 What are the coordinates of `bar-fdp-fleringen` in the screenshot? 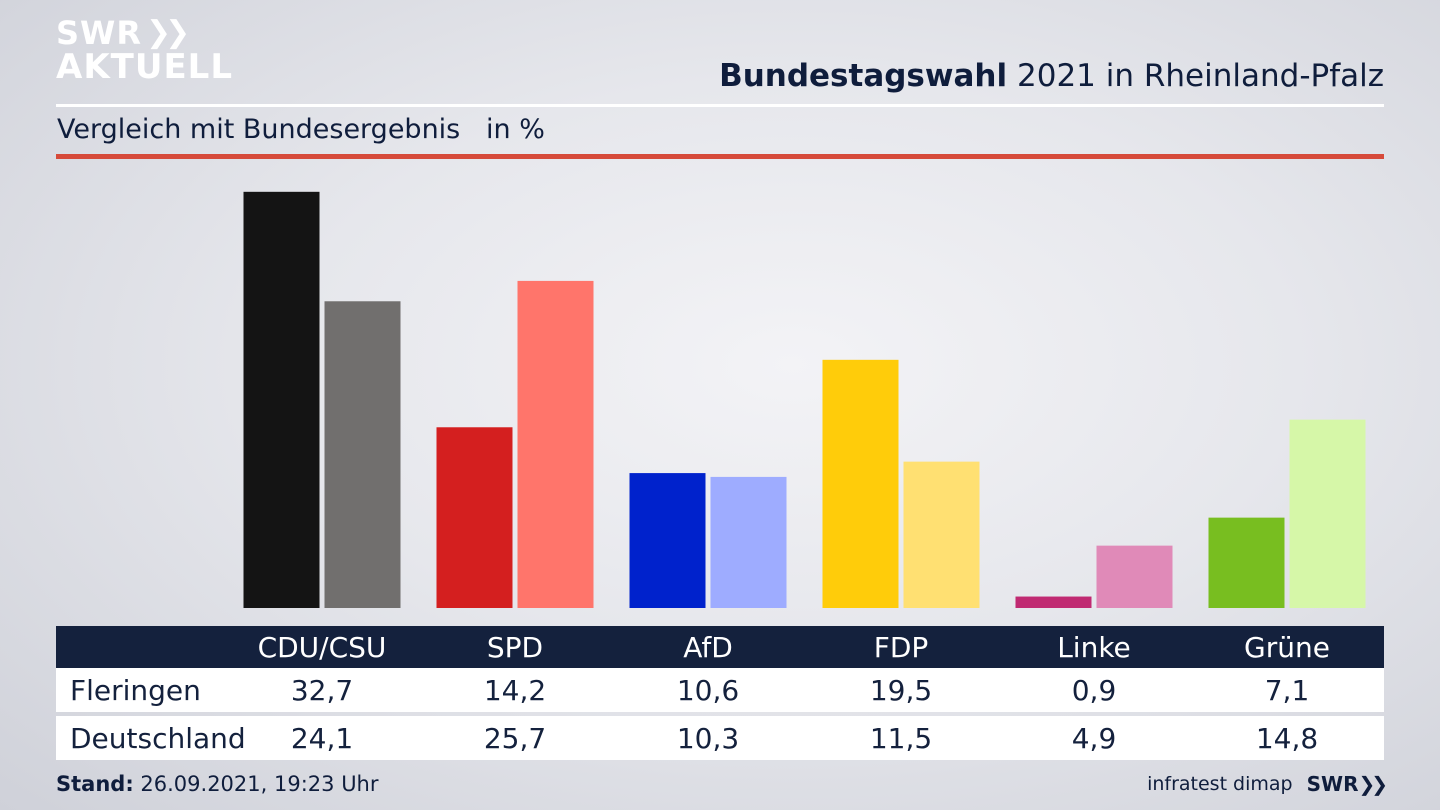 It's located at (860, 483).